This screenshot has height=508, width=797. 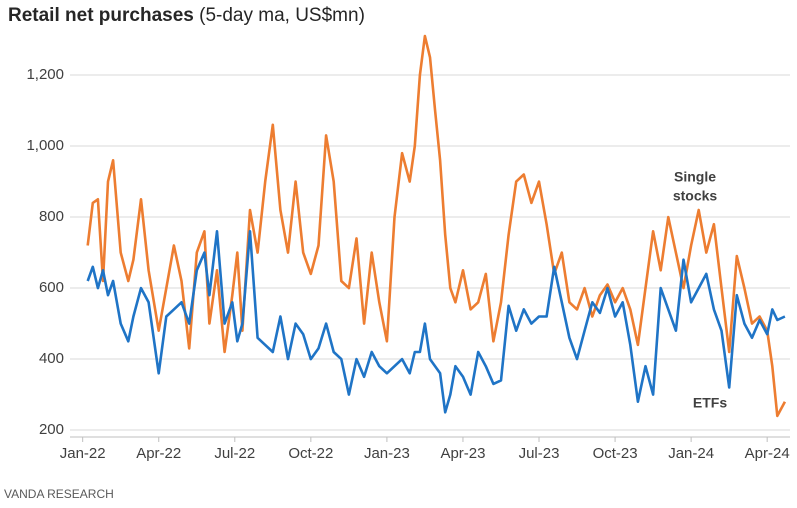 What do you see at coordinates (51, 216) in the screenshot?
I see `y-tick-label: 800` at bounding box center [51, 216].